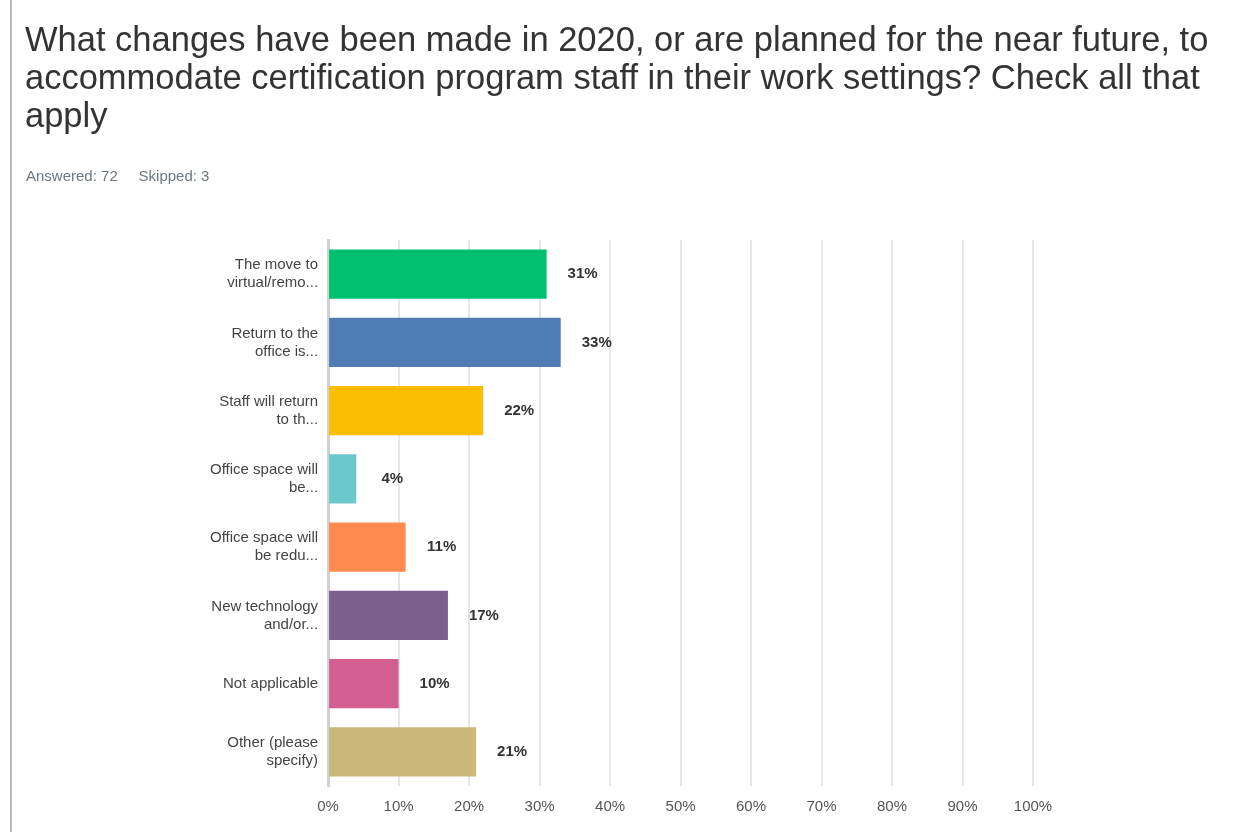 This screenshot has height=832, width=1249. I want to click on data-label: 4%, so click(392, 478).